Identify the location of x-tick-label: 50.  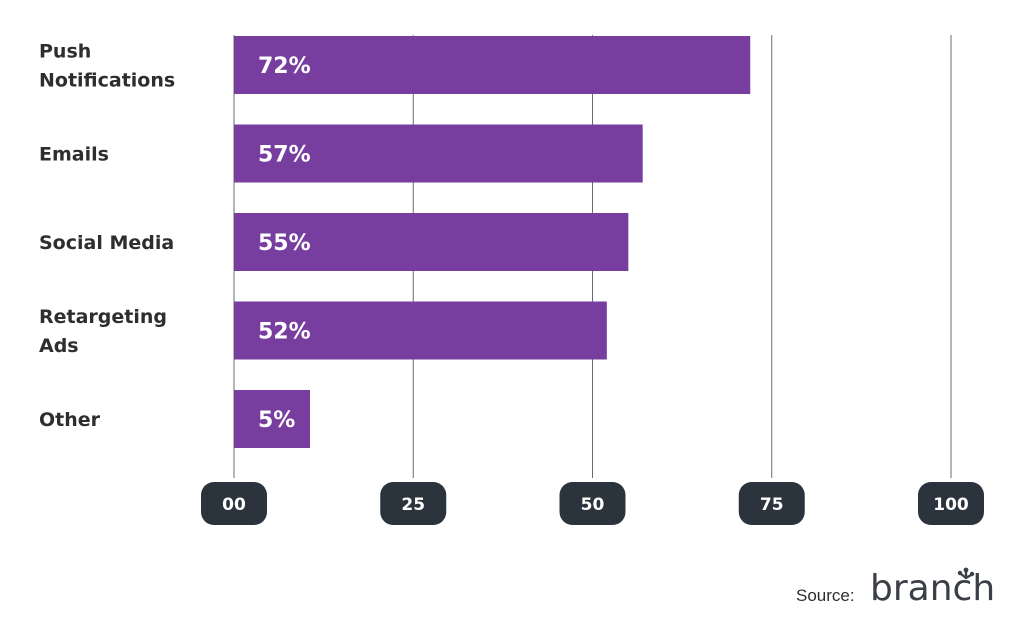
(593, 505).